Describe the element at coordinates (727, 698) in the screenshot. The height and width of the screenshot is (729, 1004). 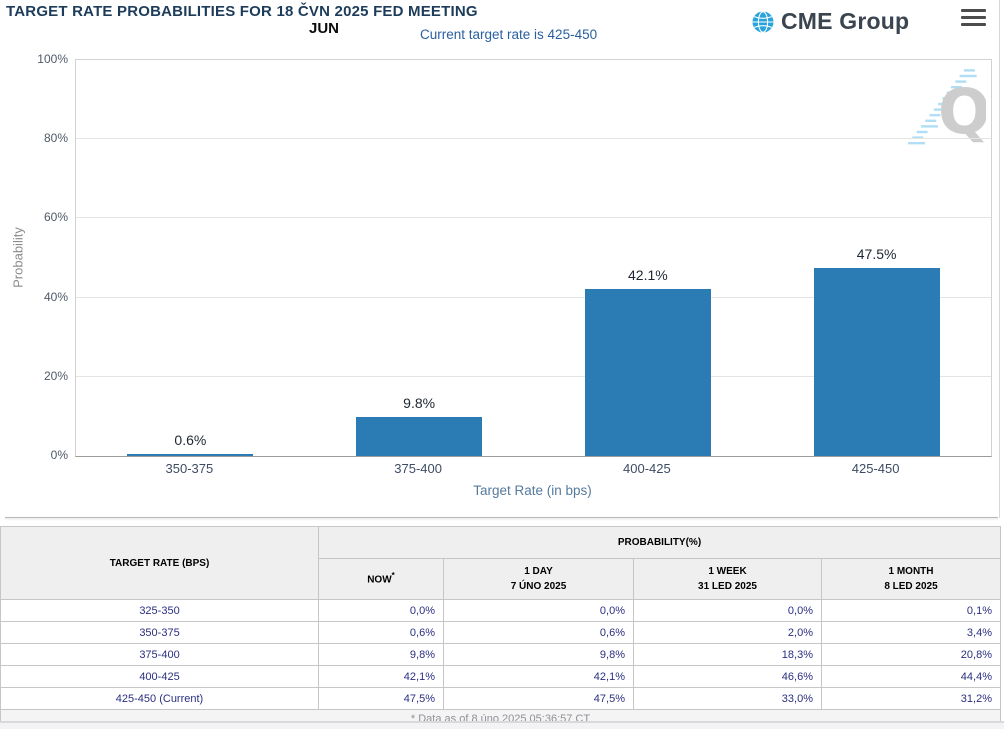
I see `probability-cell: 33,0%` at that location.